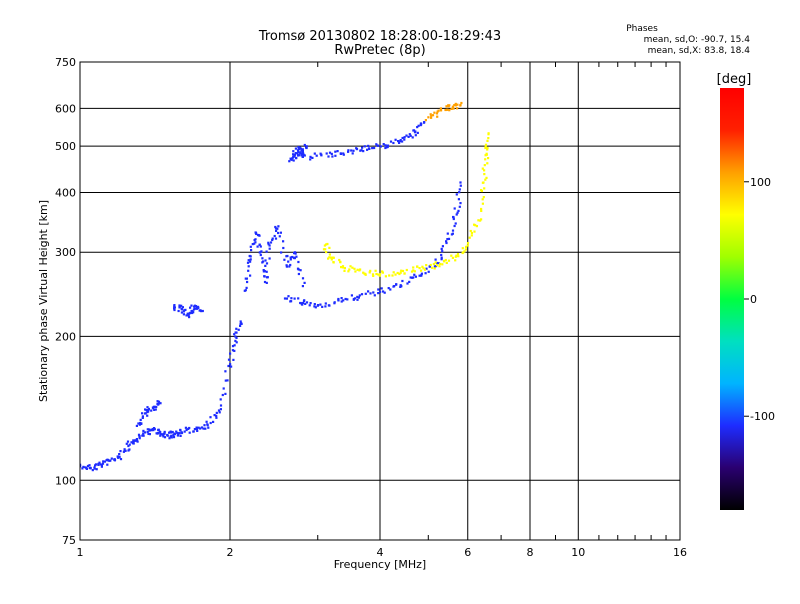 Image resolution: width=800 pixels, height=604 pixels. What do you see at coordinates (382, 552) in the screenshot?
I see `x-axis-ticks: 1 2 4 6 8 10 16` at bounding box center [382, 552].